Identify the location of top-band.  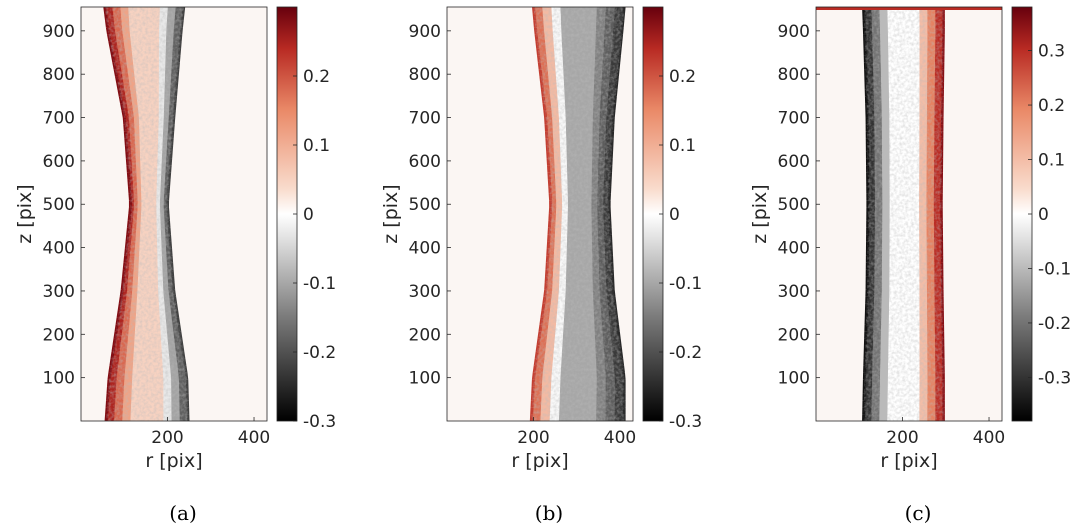
(909, 8).